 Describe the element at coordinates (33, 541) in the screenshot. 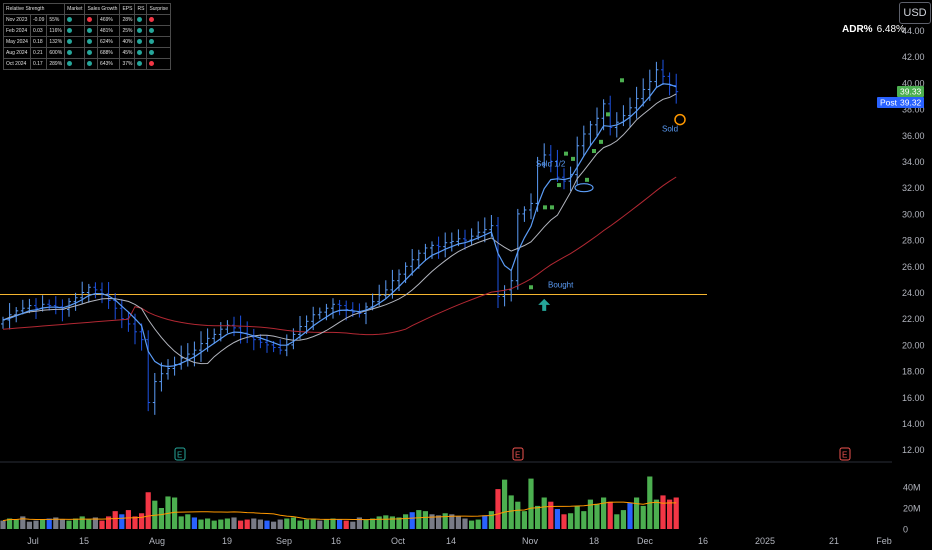

I see `time-tick-label: Jul` at that location.